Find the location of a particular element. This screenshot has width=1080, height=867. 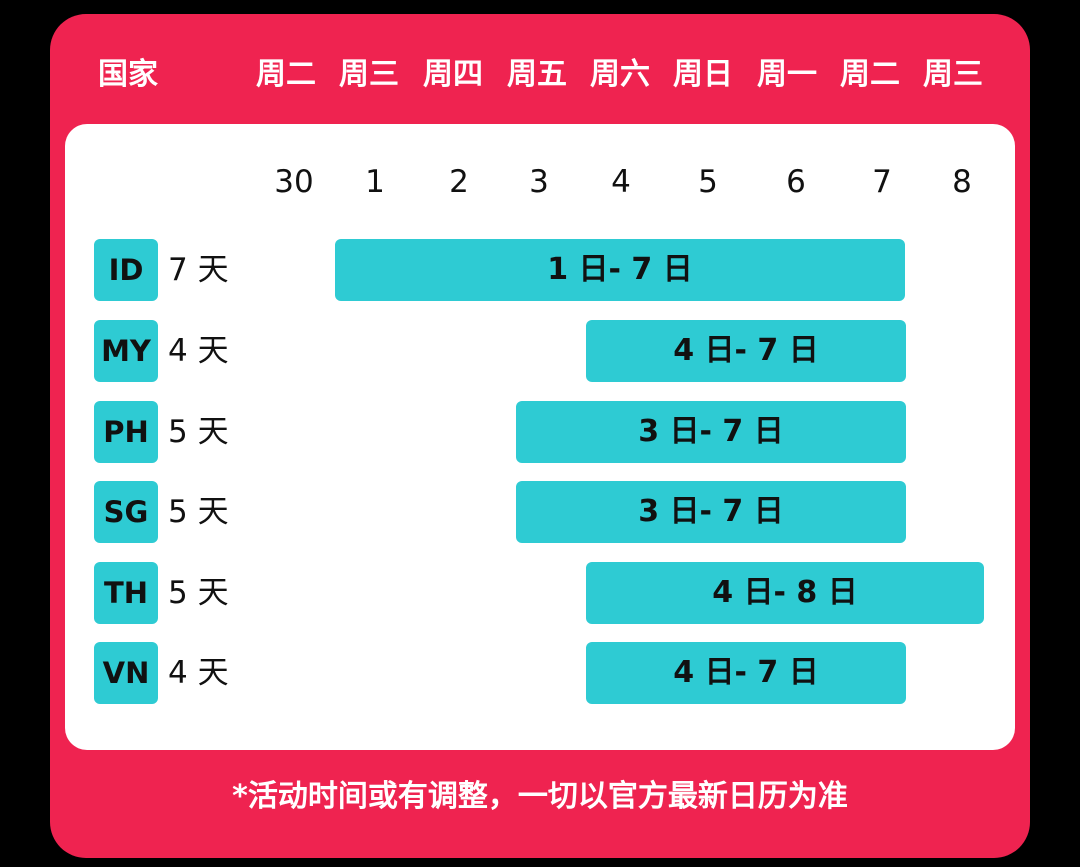

date: 5 is located at coordinates (708, 182).